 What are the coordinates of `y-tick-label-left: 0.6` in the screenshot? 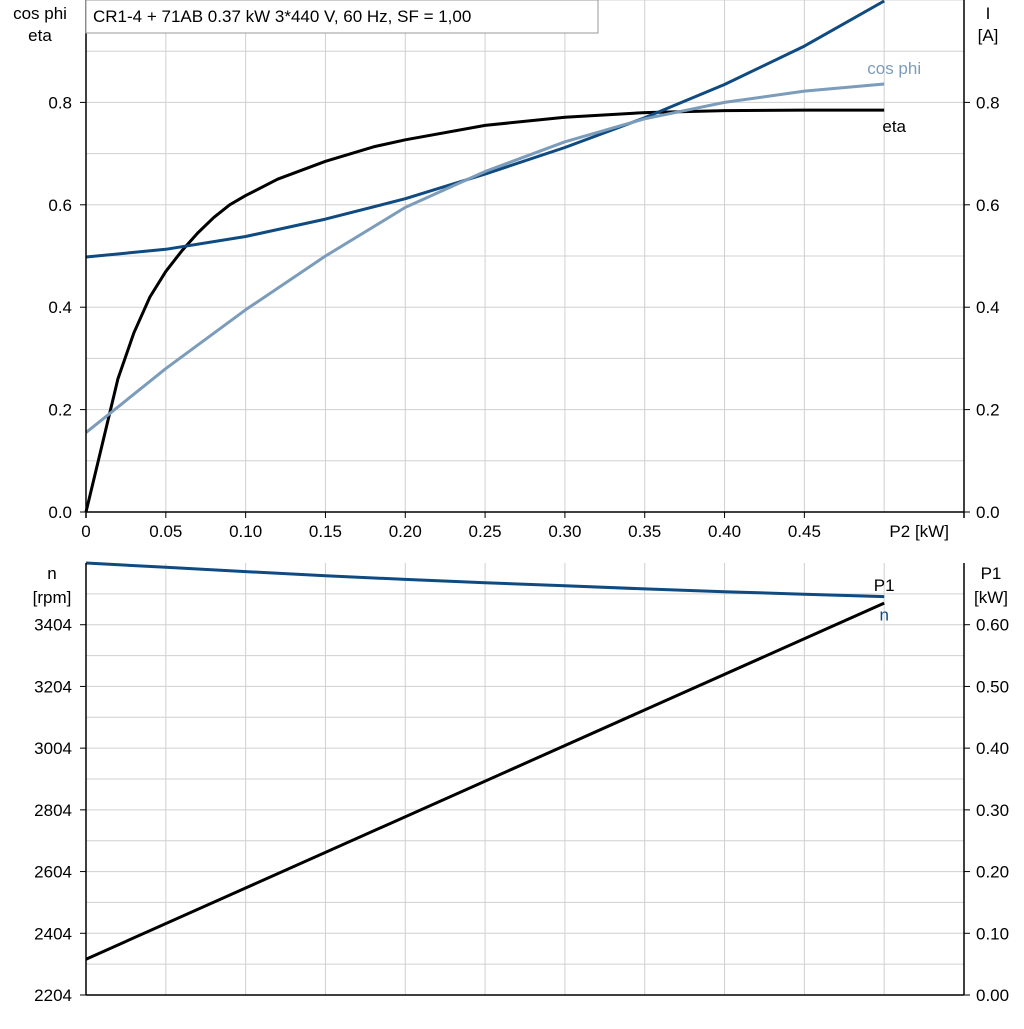 It's located at (60, 205).